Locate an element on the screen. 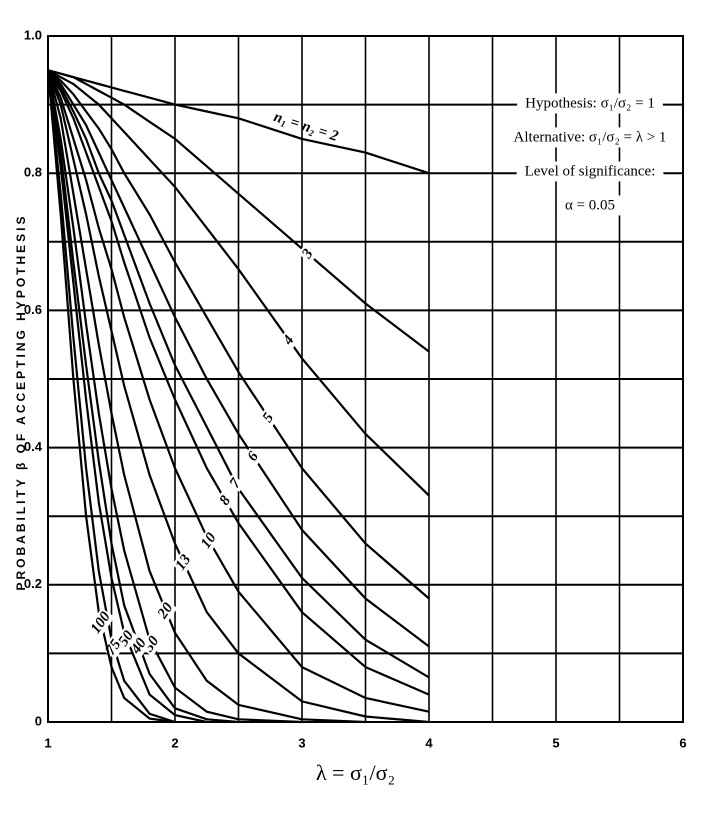  annotation: Alternative: σ₁/σ₂ = λ > 1 is located at coordinates (590, 137).